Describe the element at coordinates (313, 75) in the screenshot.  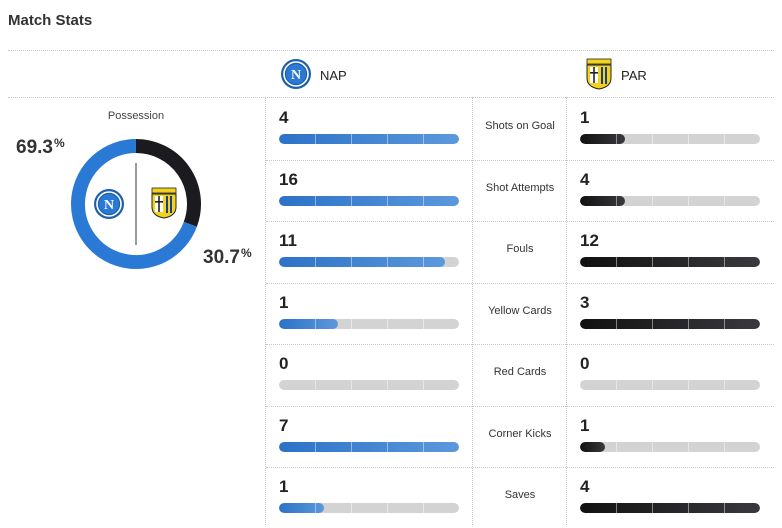
I see `team-header-home: N NAP` at that location.